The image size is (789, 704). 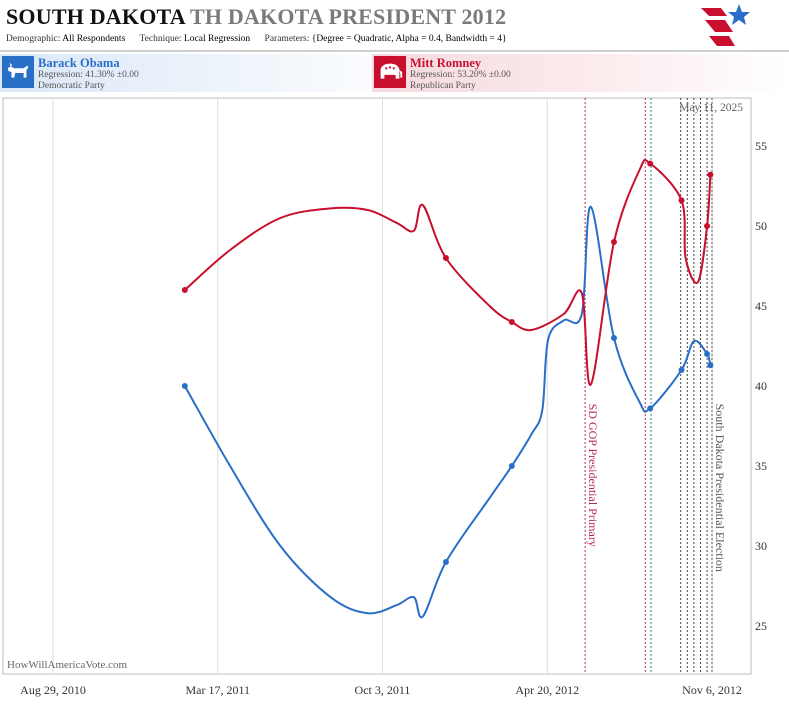 What do you see at coordinates (460, 75) in the screenshot?
I see `candidate-regression: Regression: 53.20% ±0.00` at bounding box center [460, 75].